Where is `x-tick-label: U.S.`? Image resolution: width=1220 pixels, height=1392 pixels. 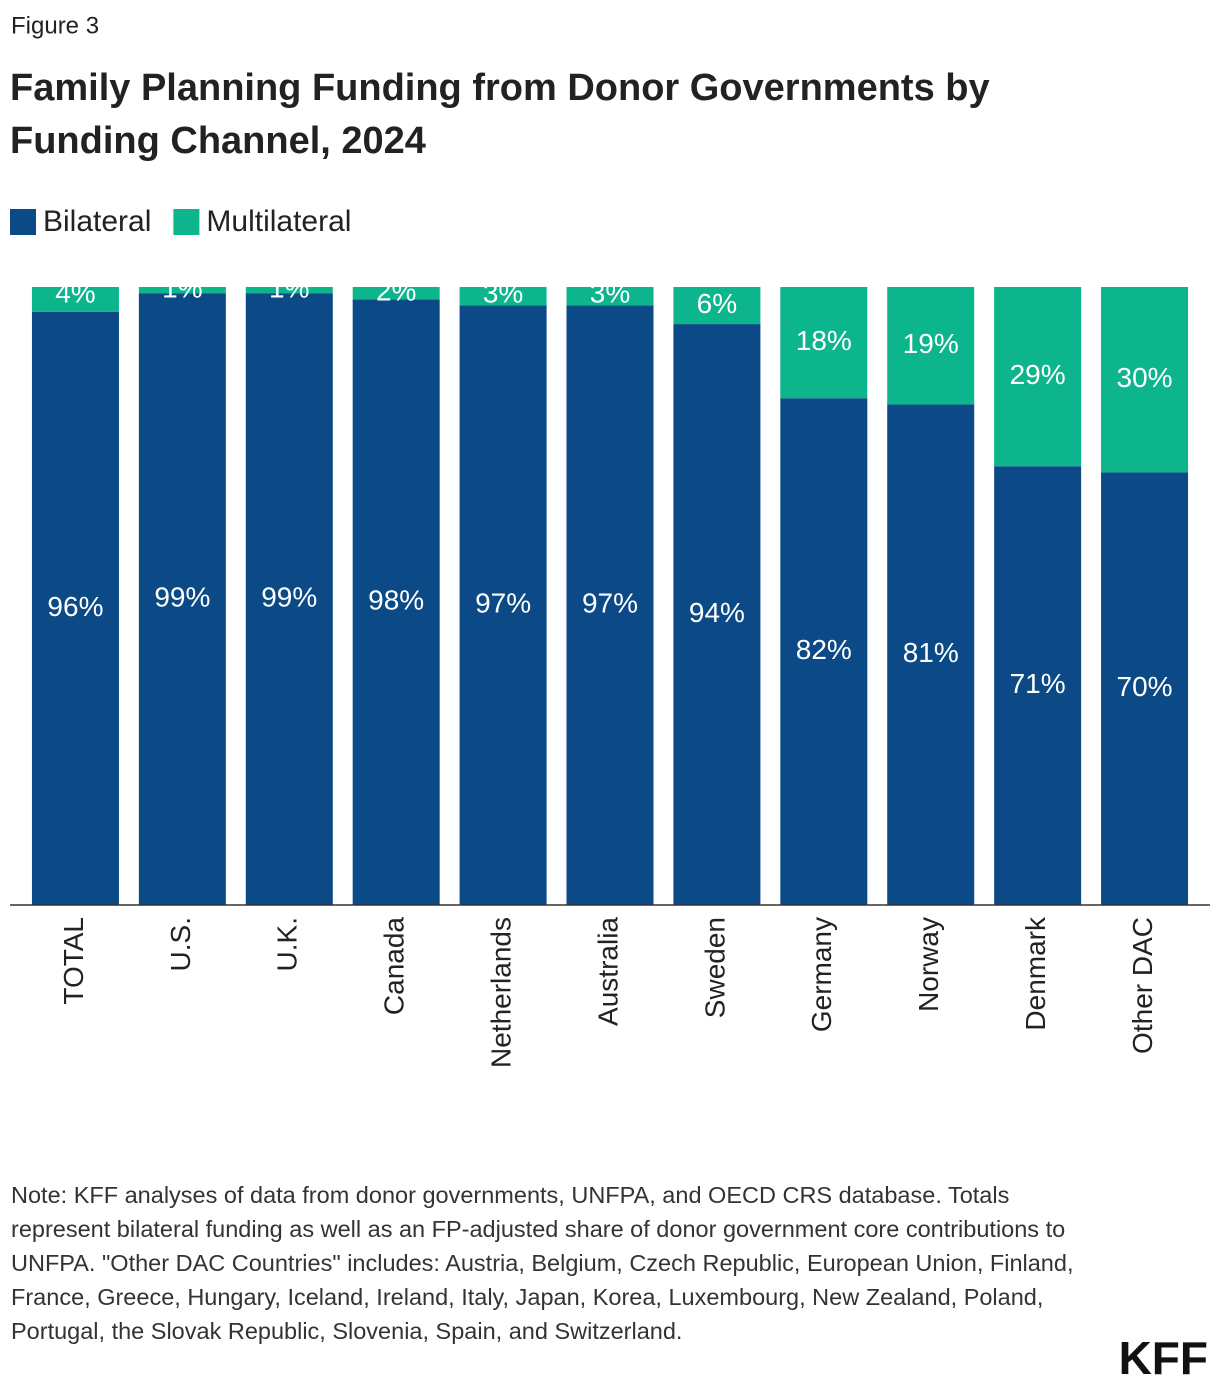
x-tick-label: U.S. is located at coordinates (180, 944).